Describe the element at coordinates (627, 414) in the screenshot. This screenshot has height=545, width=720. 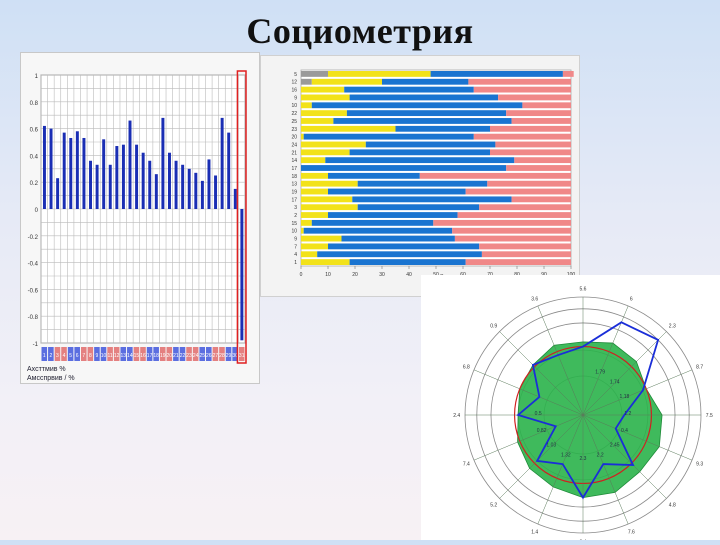
I see `radar-inner-label: 1.2` at that location.